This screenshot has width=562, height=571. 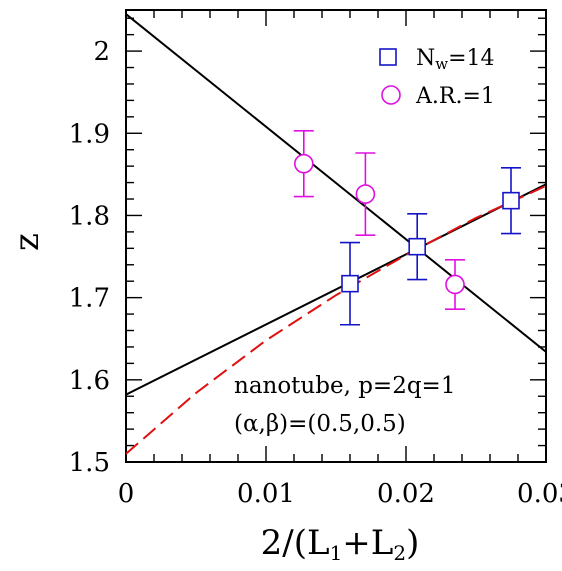 What do you see at coordinates (89, 134) in the screenshot?
I see `y-tick-label: 1.9` at bounding box center [89, 134].